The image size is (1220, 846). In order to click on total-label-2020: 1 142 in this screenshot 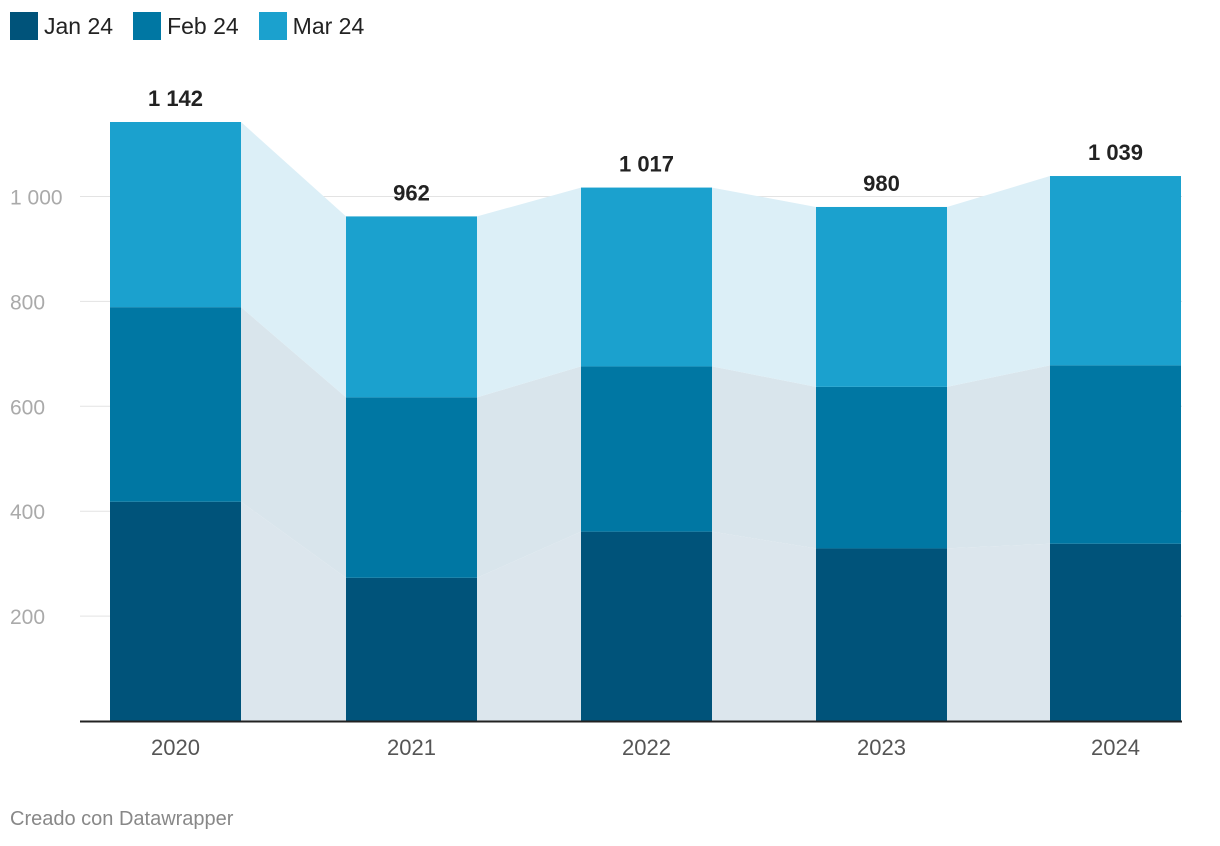, I will do `click(175, 98)`.